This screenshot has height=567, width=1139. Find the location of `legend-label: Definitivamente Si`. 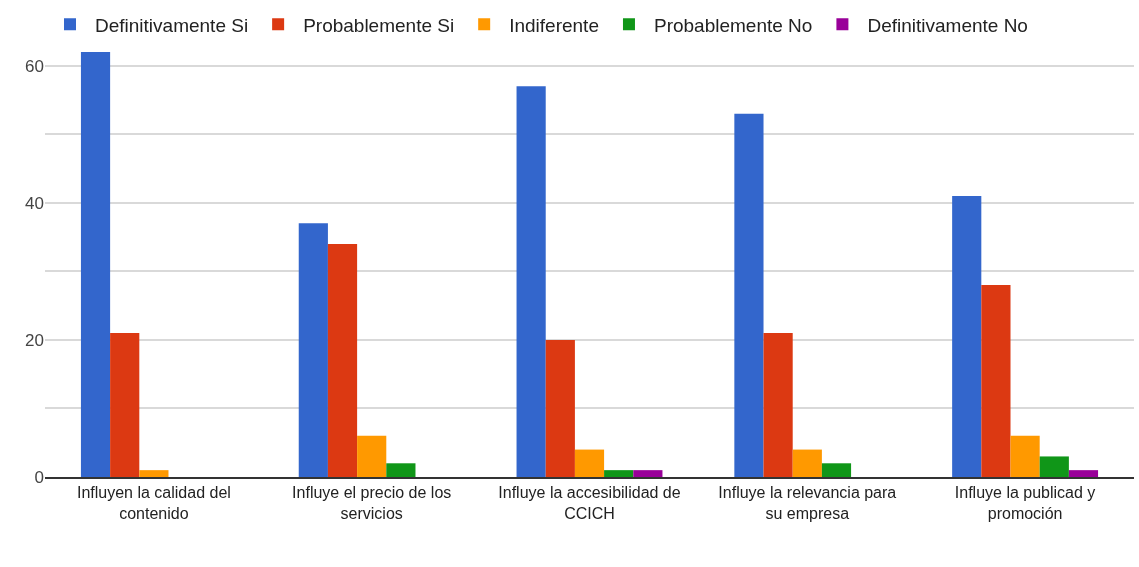

legend-label: Definitivamente Si is located at coordinates (172, 25).